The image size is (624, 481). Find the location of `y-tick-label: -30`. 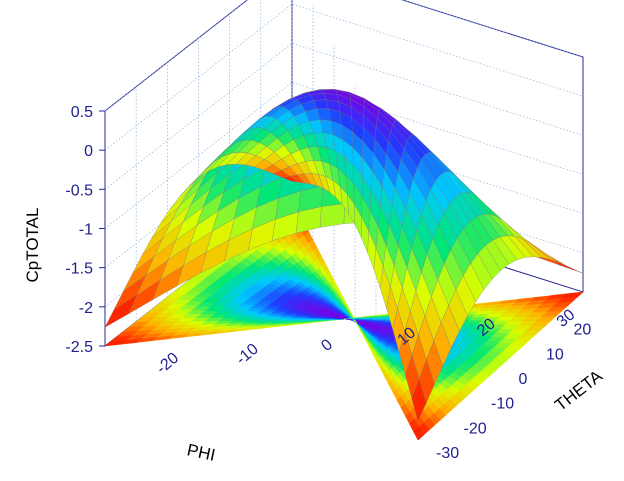

y-tick-label: -30 is located at coordinates (447, 453).